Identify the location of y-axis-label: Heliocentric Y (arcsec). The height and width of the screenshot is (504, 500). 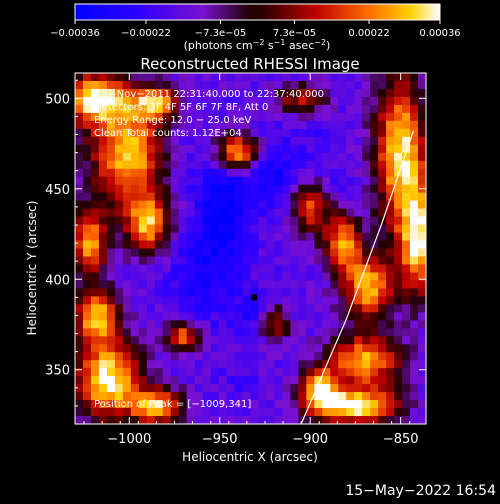
(32, 268).